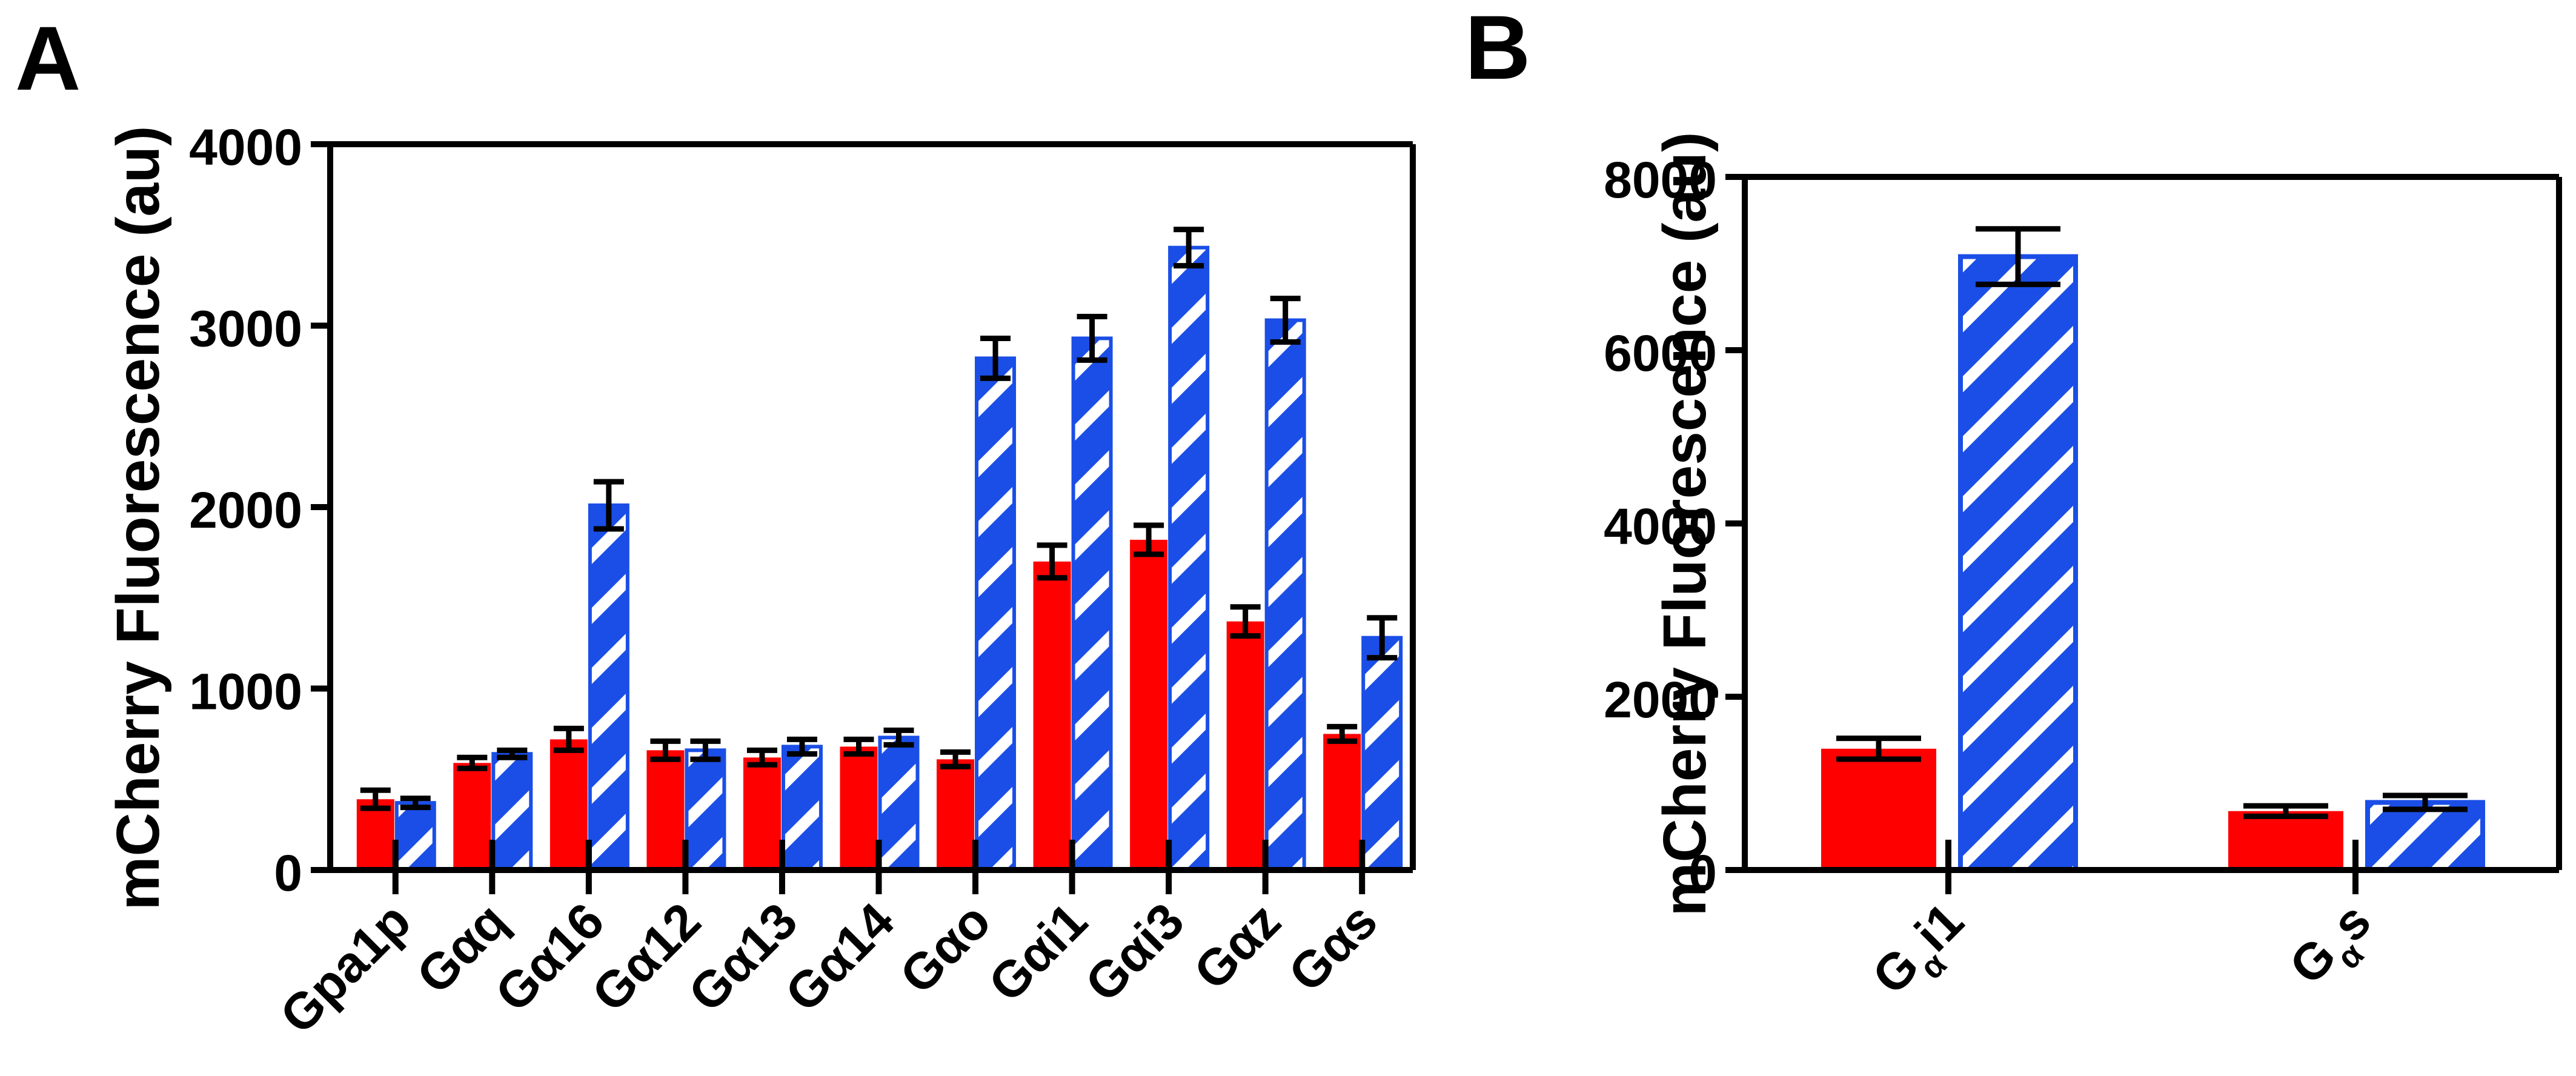 The height and width of the screenshot is (1076, 2576). Describe the element at coordinates (1660, 353) in the screenshot. I see `y-tick-label: 6000` at that location.